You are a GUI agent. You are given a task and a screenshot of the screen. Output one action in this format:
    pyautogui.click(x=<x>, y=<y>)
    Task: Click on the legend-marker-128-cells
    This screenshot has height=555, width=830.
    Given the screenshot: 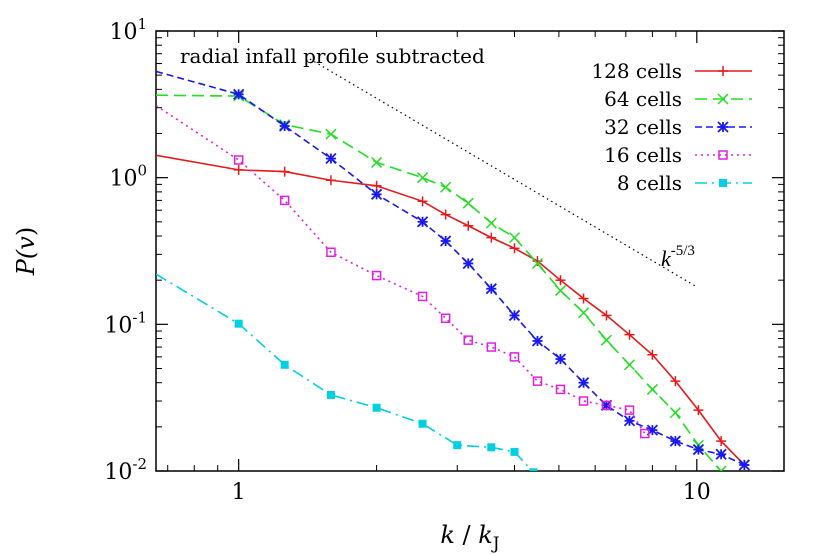 What is the action you would take?
    pyautogui.click(x=723, y=71)
    